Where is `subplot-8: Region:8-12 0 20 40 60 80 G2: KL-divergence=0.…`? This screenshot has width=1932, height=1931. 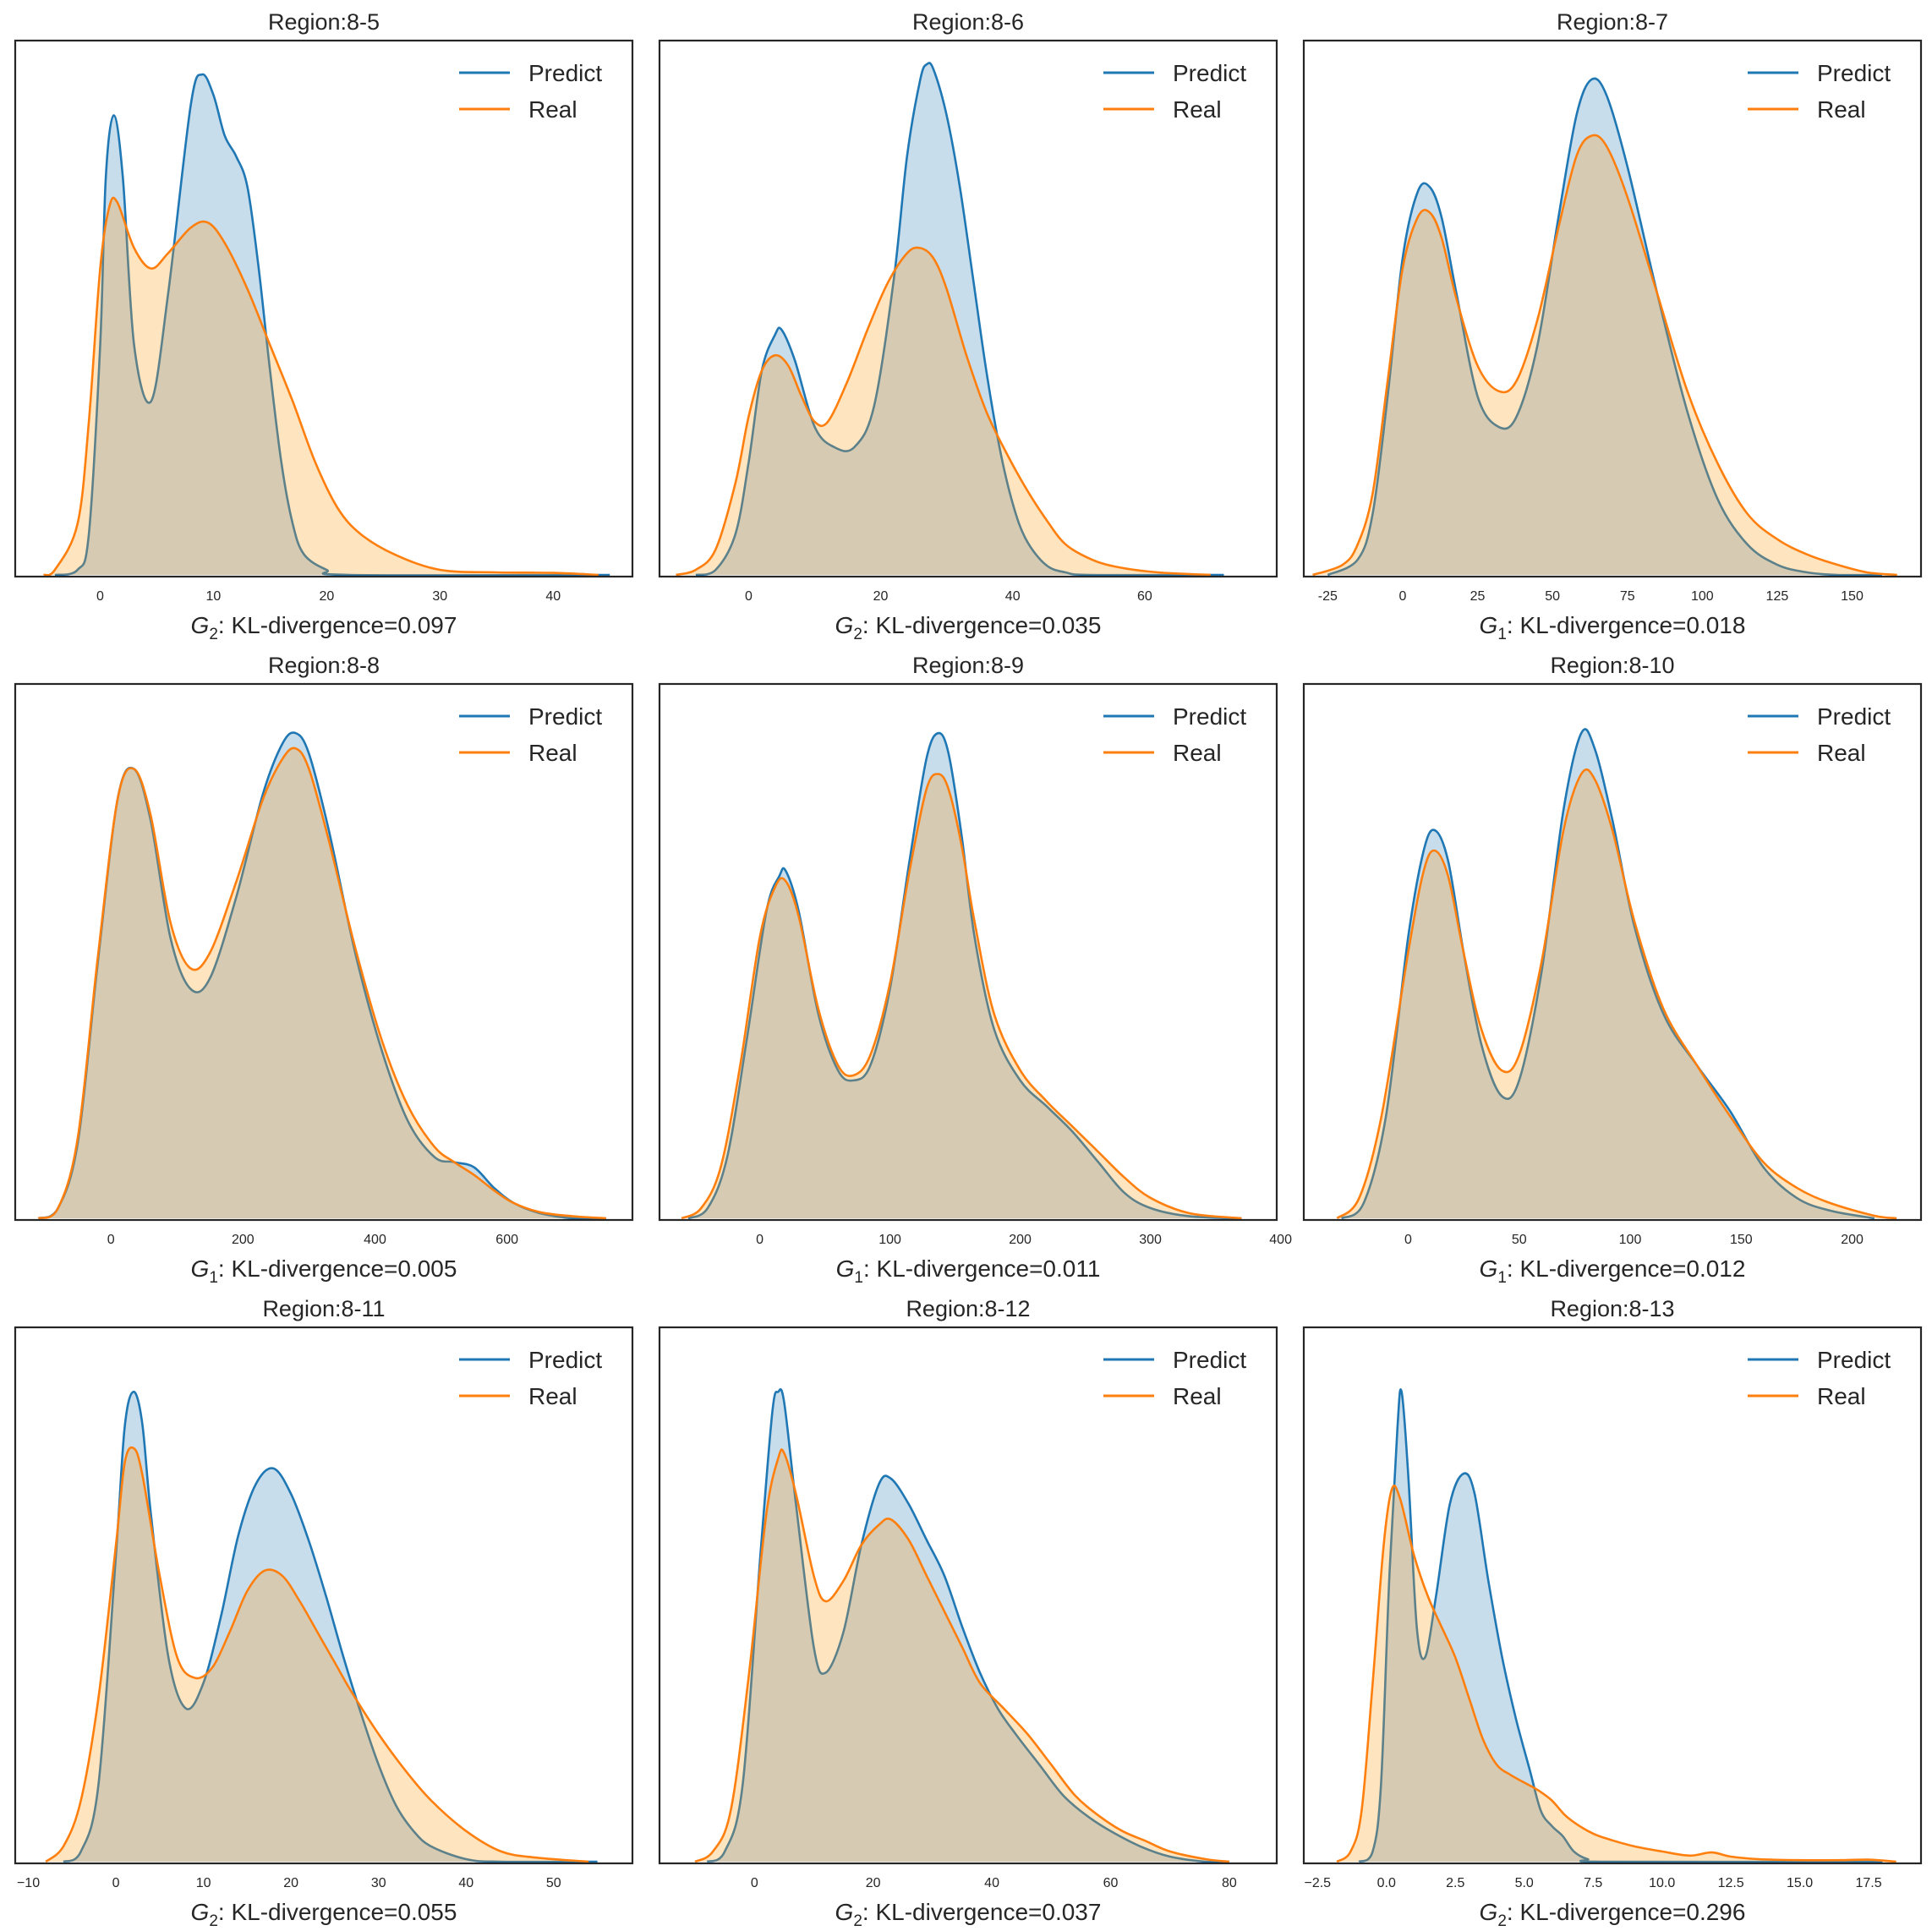 subplot-8: Region:8-12 0 20 40 60 80 G2: KL-divergence=0.… is located at coordinates (968, 1613).